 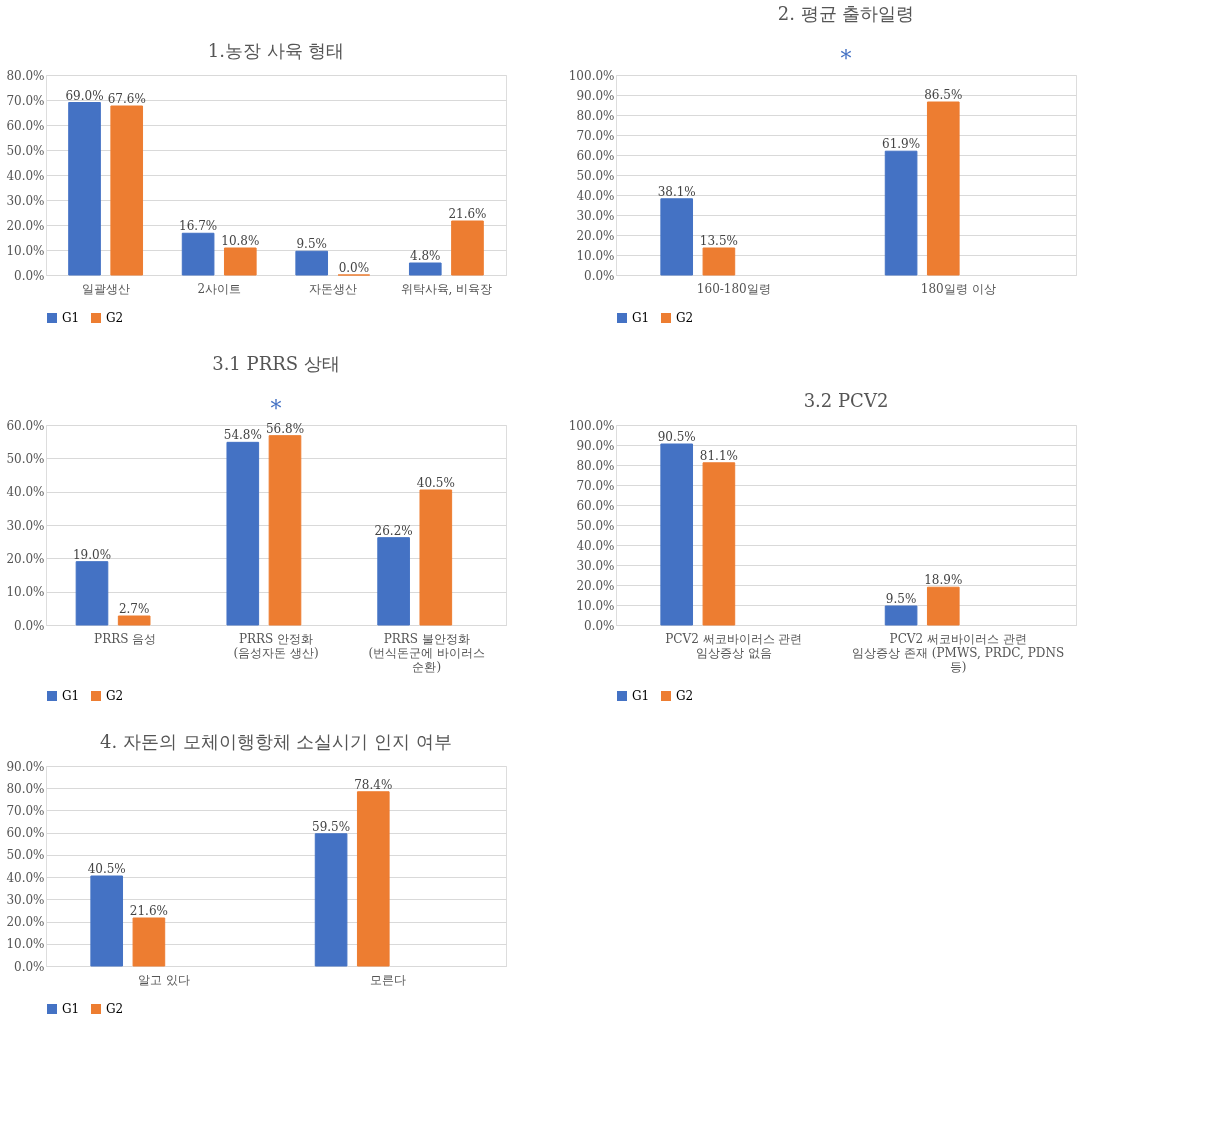 I want to click on data-label: 18.9%, so click(x=943, y=580).